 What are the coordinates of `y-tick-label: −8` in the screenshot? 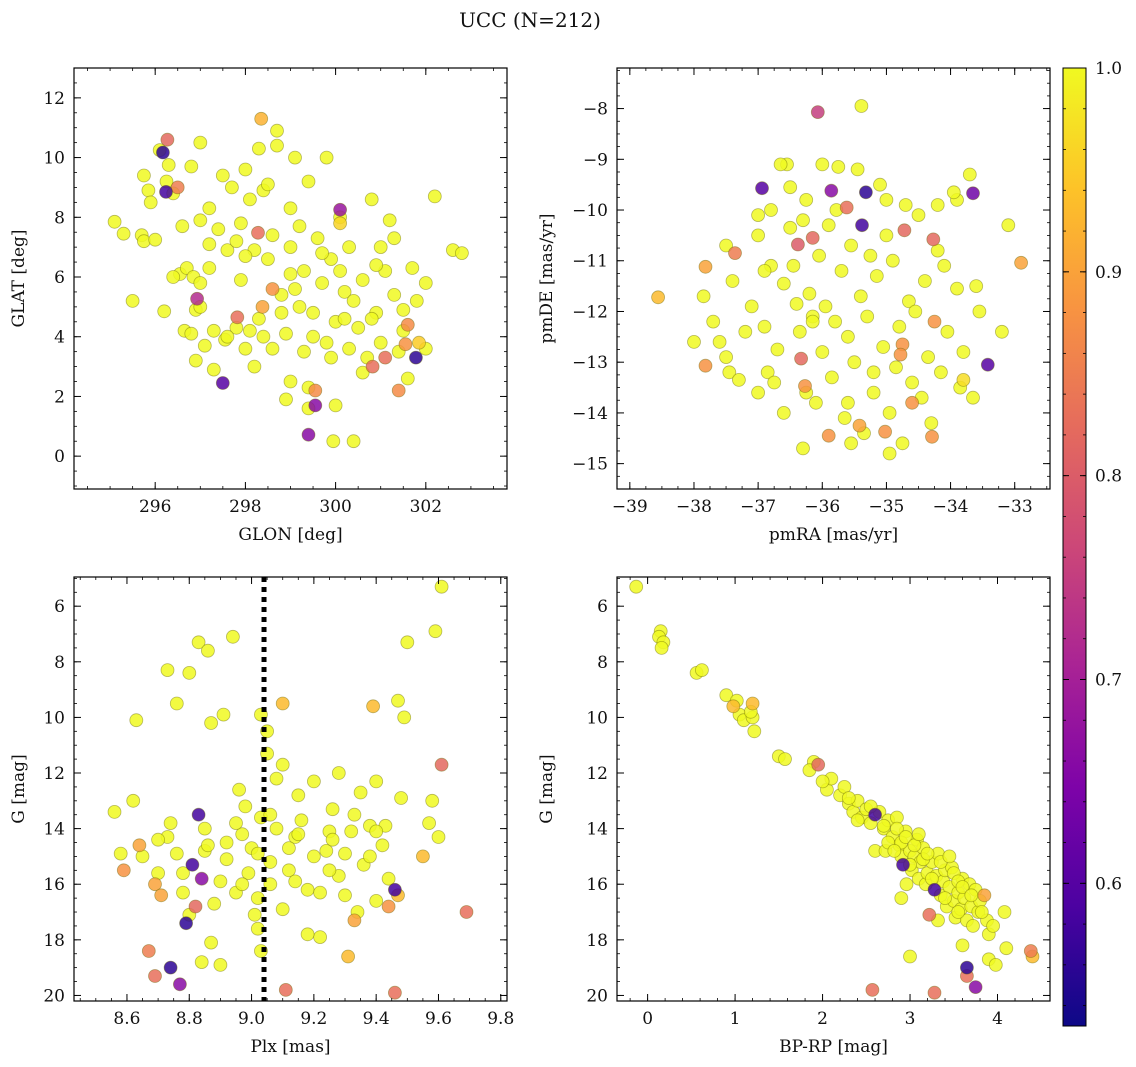 It's located at (595, 110).